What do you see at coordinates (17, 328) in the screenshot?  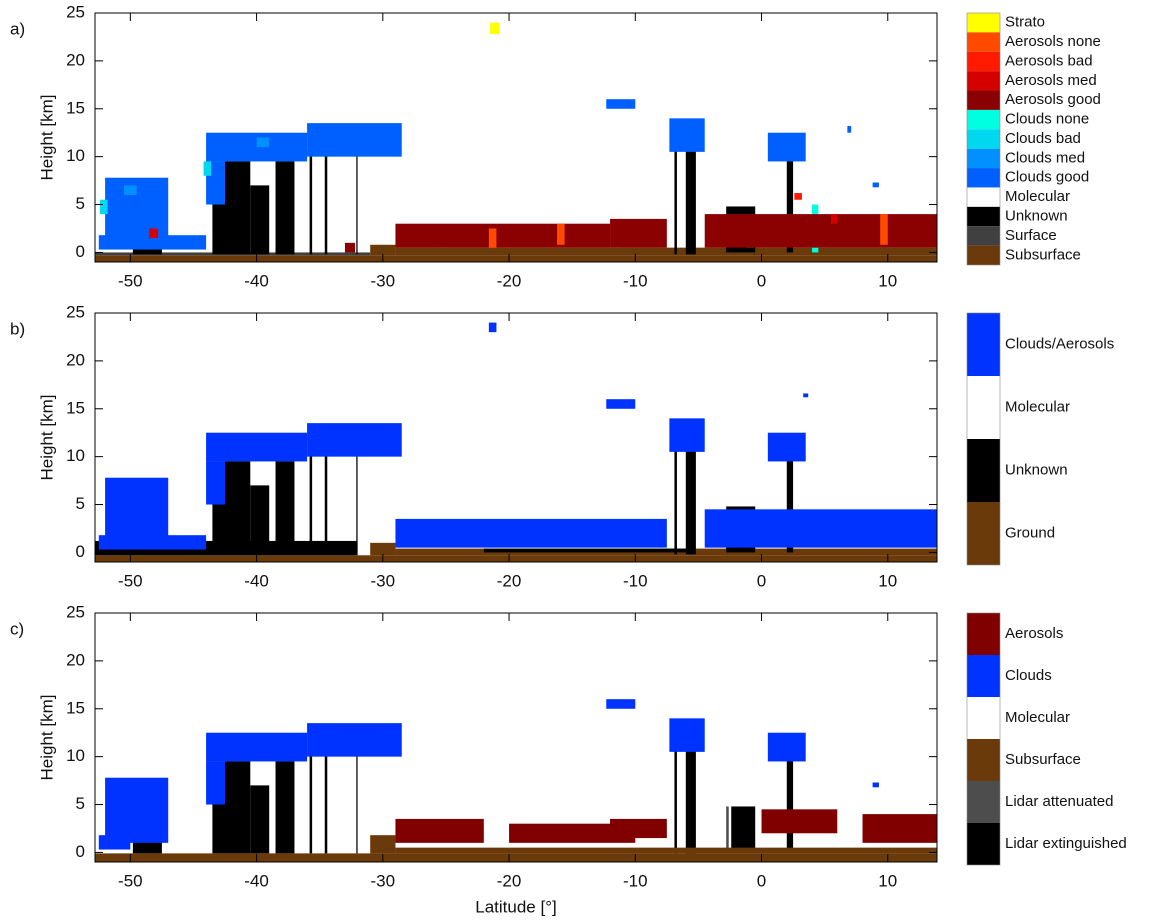 I see `panel-label: b)` at bounding box center [17, 328].